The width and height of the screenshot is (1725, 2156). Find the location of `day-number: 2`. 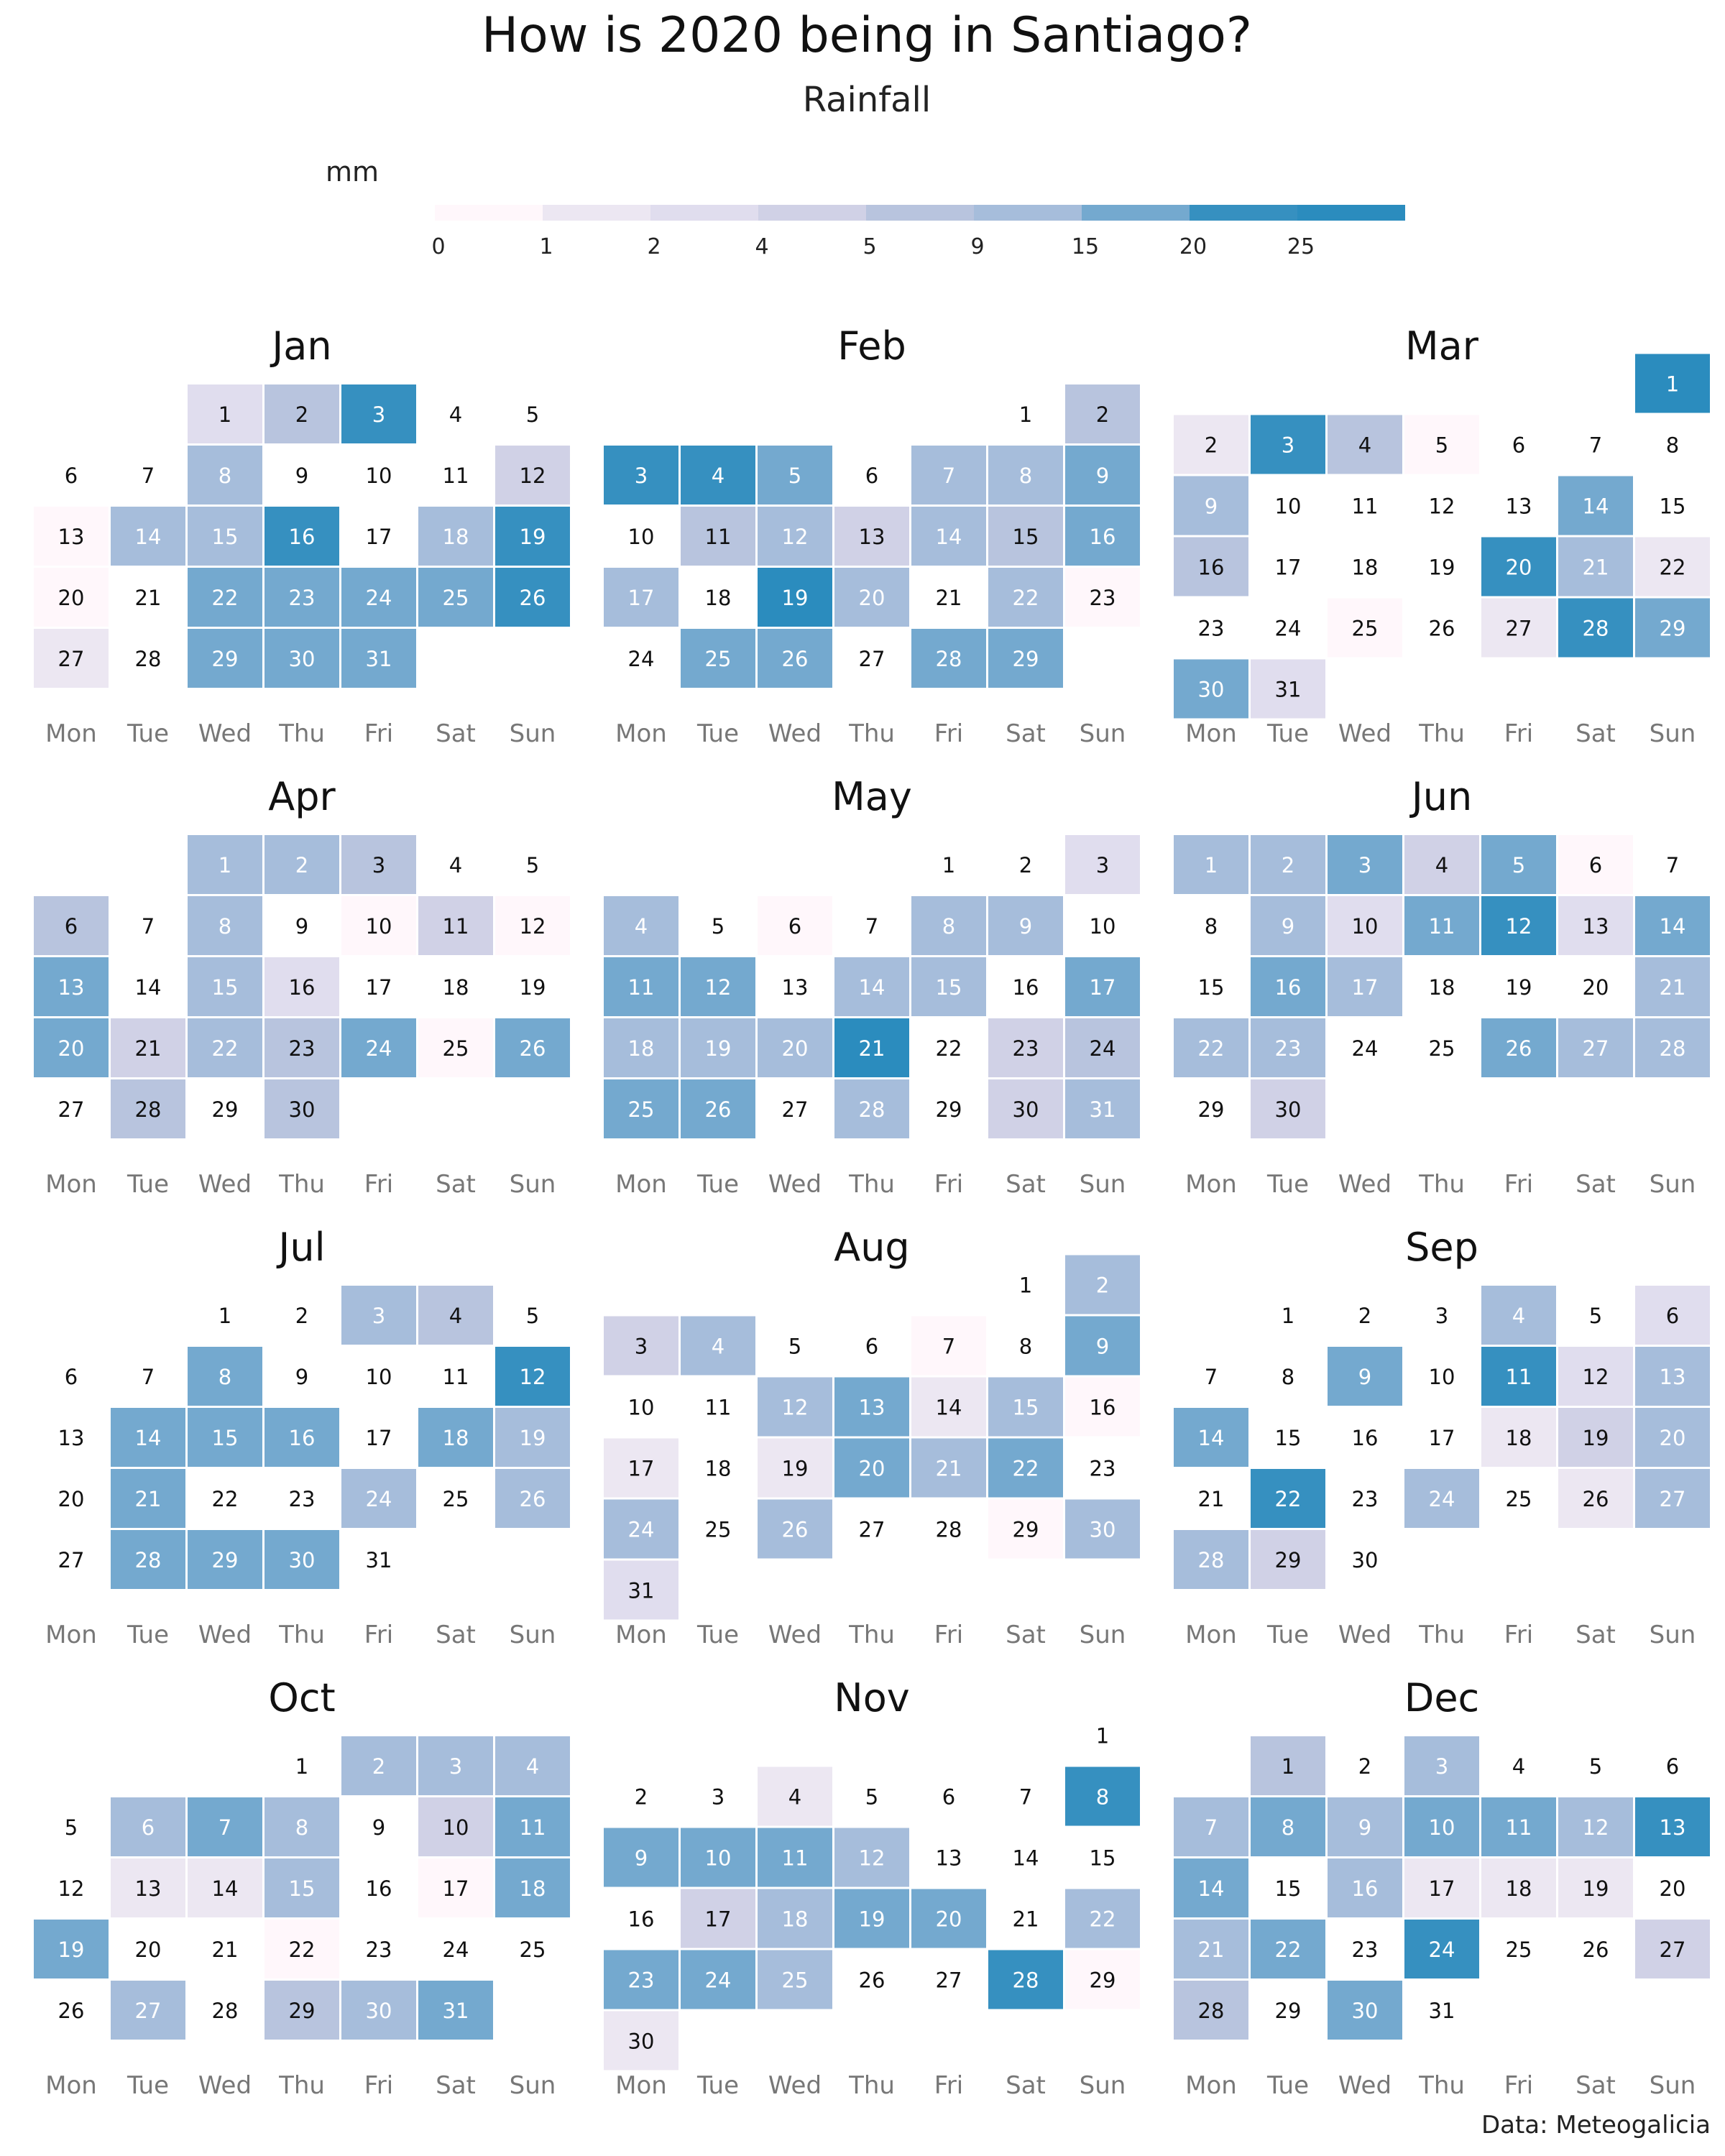

day-number: 2 is located at coordinates (1025, 865).